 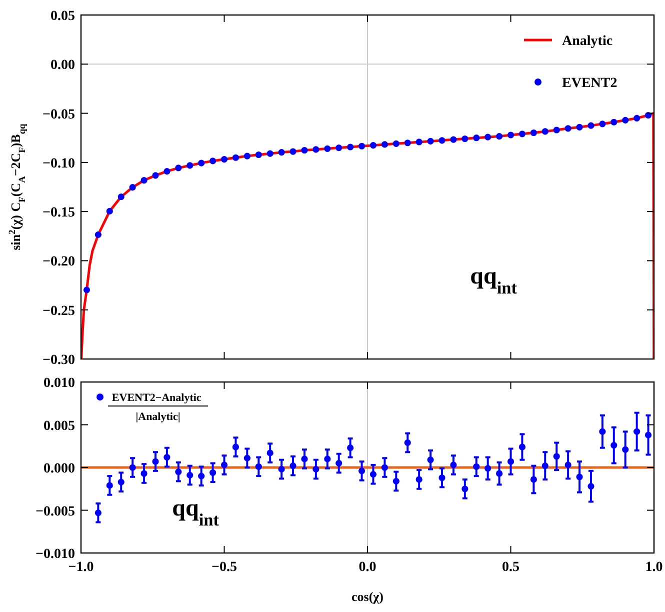 What do you see at coordinates (367, 567) in the screenshot?
I see `x-tick-label: 0.0` at bounding box center [367, 567].